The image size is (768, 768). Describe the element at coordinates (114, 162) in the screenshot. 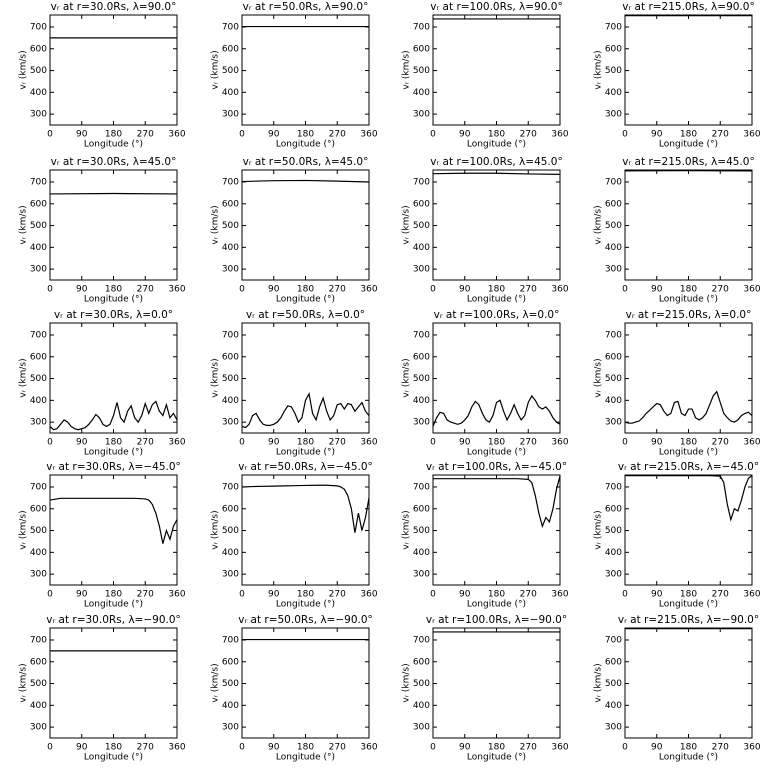

I see `chart-title: vᵣ at r=30.0Rs, λ=45.0°` at that location.